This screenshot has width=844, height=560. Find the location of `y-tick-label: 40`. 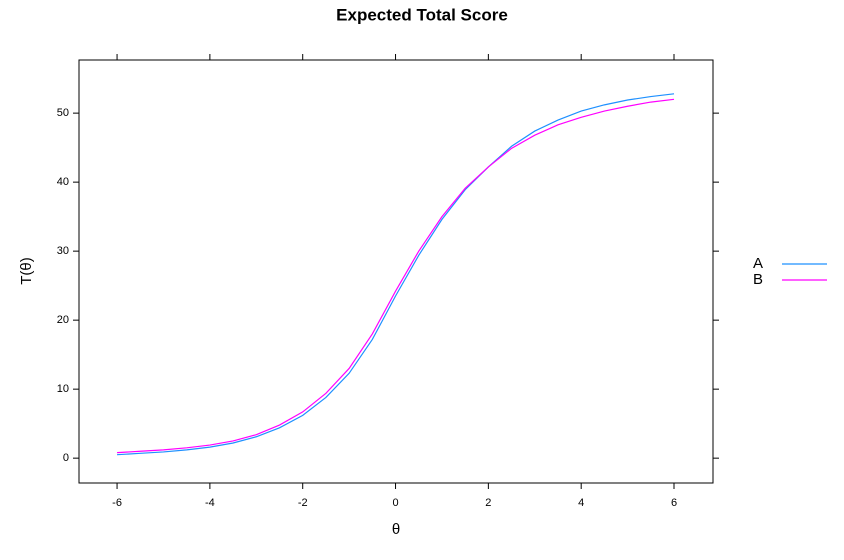

y-tick-label: 40 is located at coordinates (63, 182).